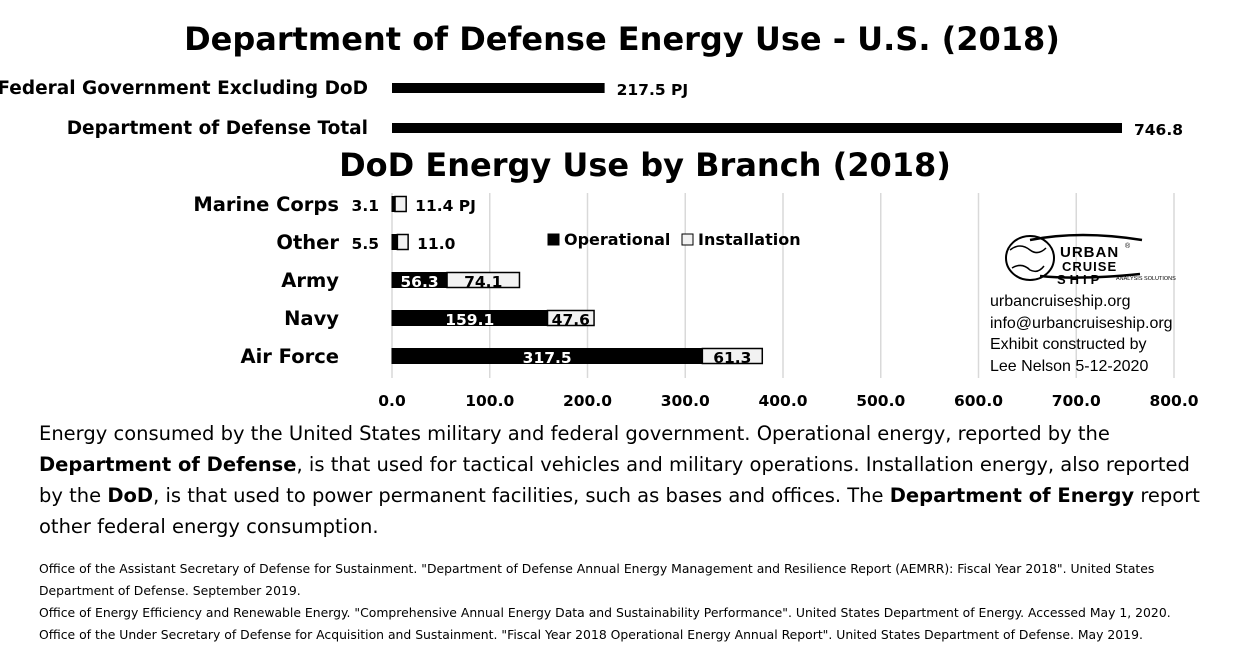  Describe the element at coordinates (1068, 344) in the screenshot. I see `credit-constructed-by: Exhibit constructed by` at that location.